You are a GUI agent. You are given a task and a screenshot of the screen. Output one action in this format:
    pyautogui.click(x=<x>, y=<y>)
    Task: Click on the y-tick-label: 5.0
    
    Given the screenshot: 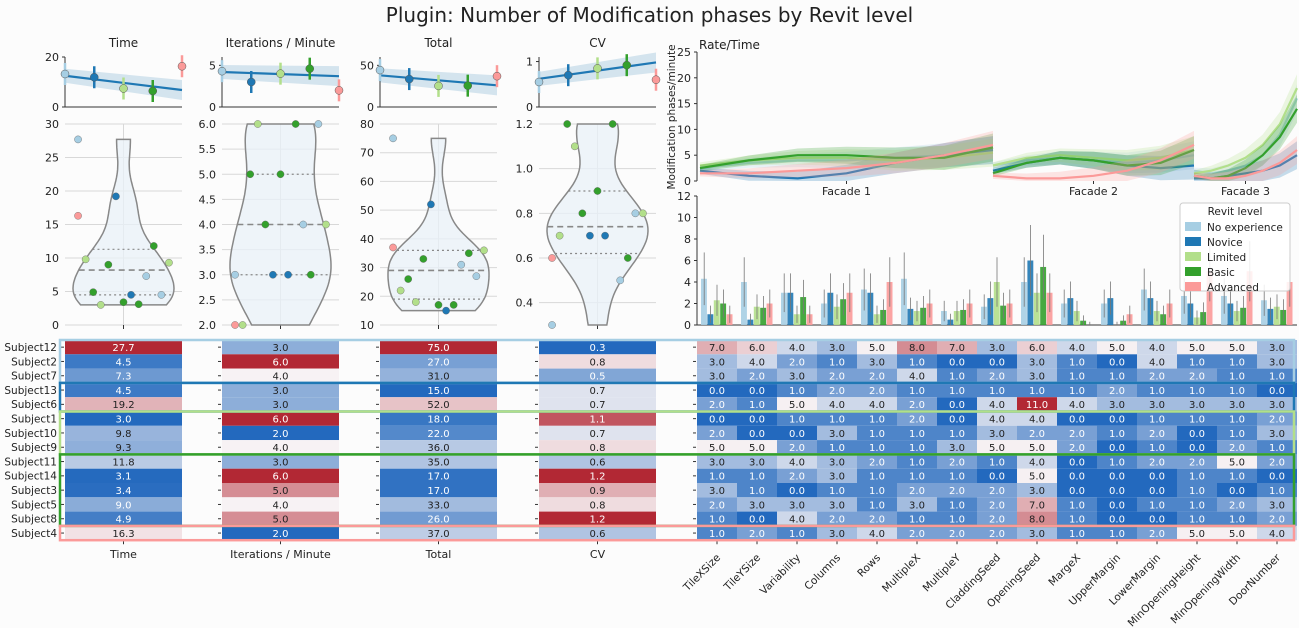 What is the action you would take?
    pyautogui.click(x=208, y=174)
    